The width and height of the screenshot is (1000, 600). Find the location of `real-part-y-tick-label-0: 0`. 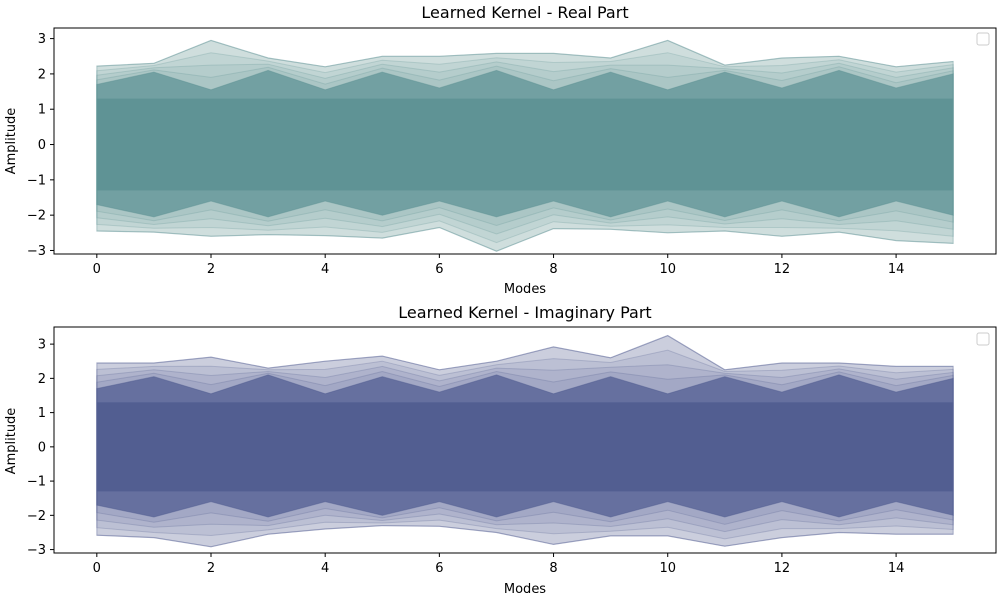

real-part-y-tick-label-0: 0 is located at coordinates (42, 145).